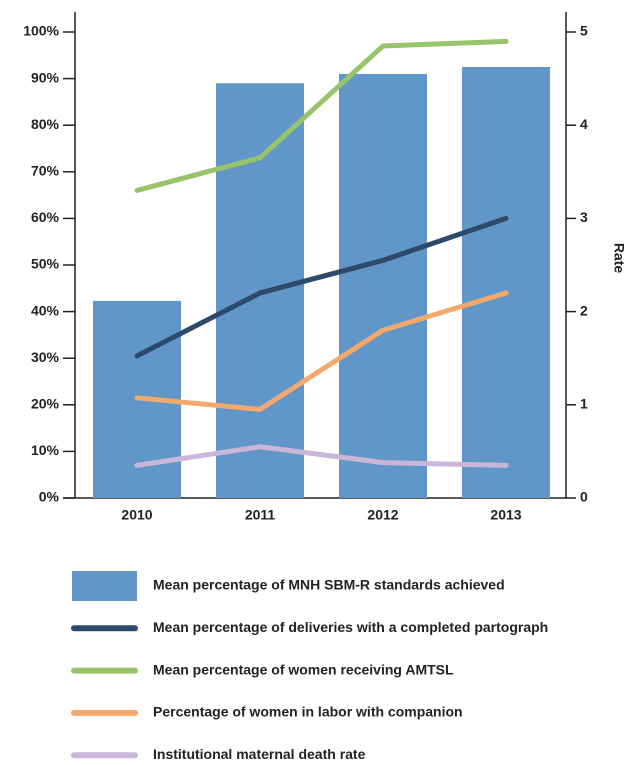  Describe the element at coordinates (136, 515) in the screenshot. I see `x-tick-label: 2010` at that location.